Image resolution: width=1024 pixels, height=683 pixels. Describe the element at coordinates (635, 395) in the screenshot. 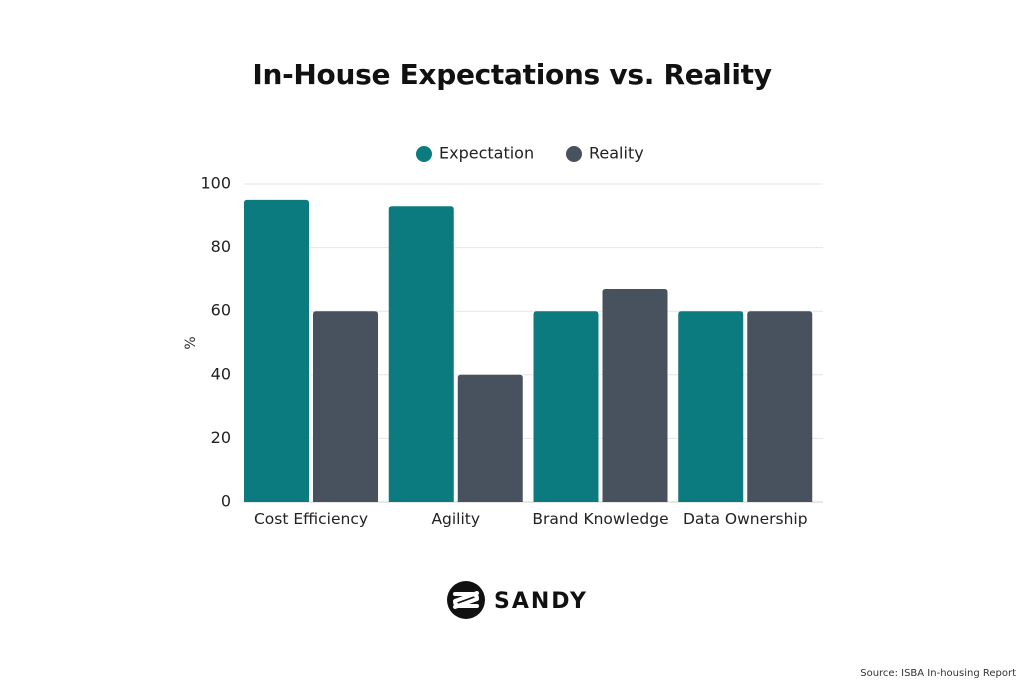

I see `bar-reality-brand-knowledge` at that location.